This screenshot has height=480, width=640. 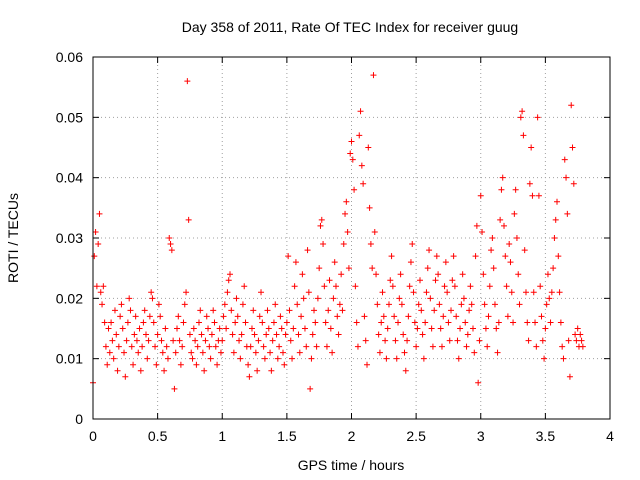 I want to click on y-tick-label: 0.03, so click(x=69, y=238).